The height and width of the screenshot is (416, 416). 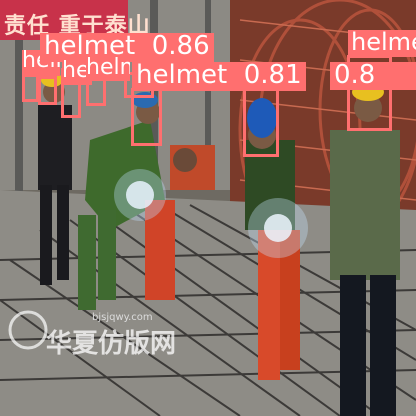 I want to click on watermark-brand: 华夏仿版网, so click(x=111, y=344).